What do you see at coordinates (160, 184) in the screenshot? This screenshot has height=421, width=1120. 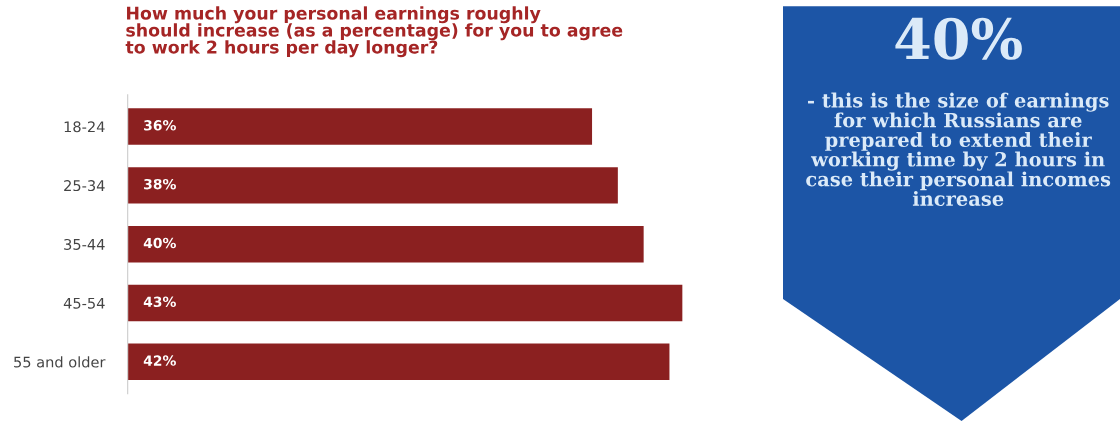 I see `data-label: 38%` at bounding box center [160, 184].